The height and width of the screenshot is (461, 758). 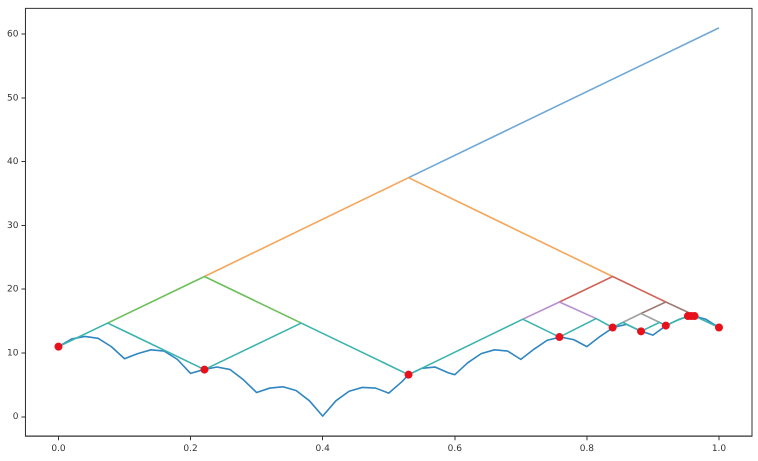 What do you see at coordinates (190, 449) in the screenshot?
I see `x-tick-label: 0.2` at bounding box center [190, 449].